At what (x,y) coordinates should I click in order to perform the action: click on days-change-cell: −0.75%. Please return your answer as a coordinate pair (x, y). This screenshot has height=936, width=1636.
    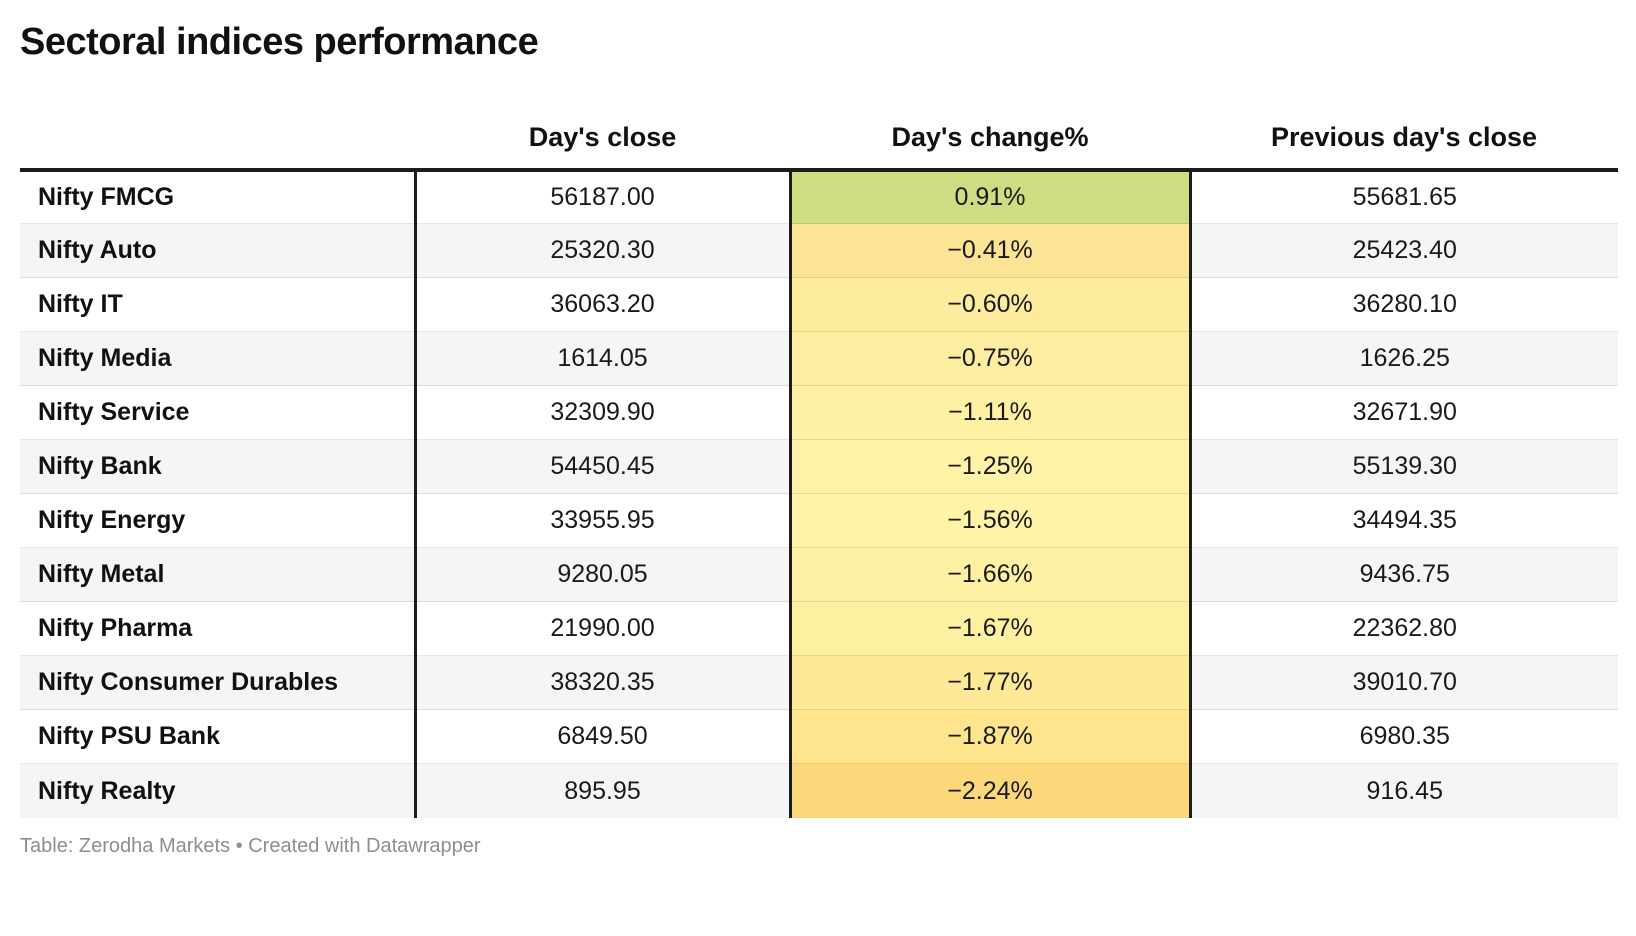
    Looking at the image, I should click on (990, 358).